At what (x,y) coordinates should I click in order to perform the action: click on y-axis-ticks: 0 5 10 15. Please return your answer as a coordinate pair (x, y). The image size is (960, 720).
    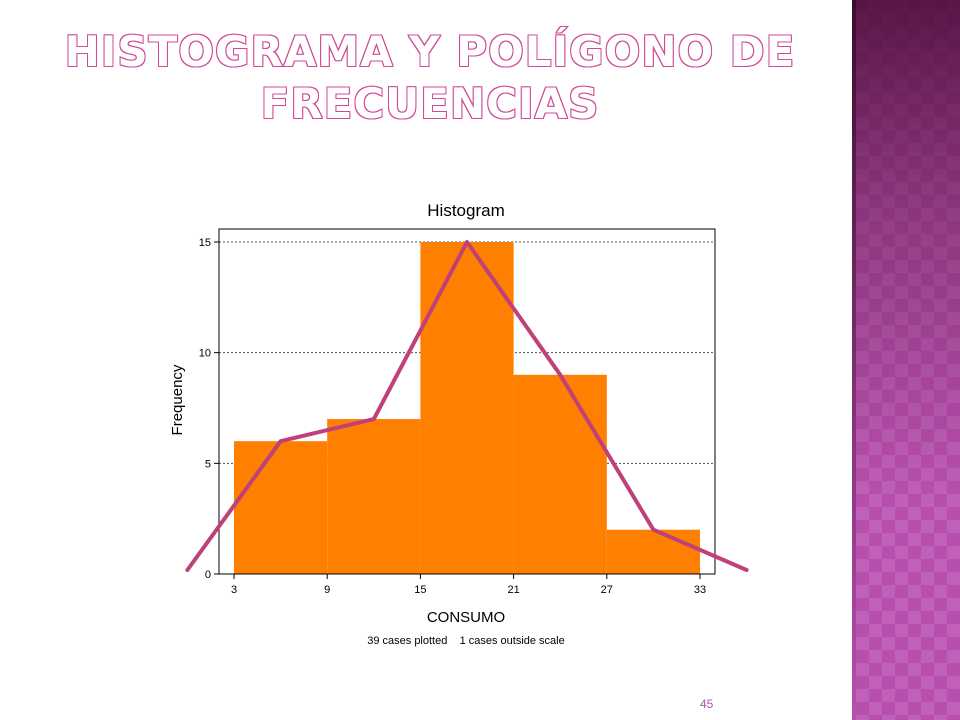
    Looking at the image, I should click on (209, 409).